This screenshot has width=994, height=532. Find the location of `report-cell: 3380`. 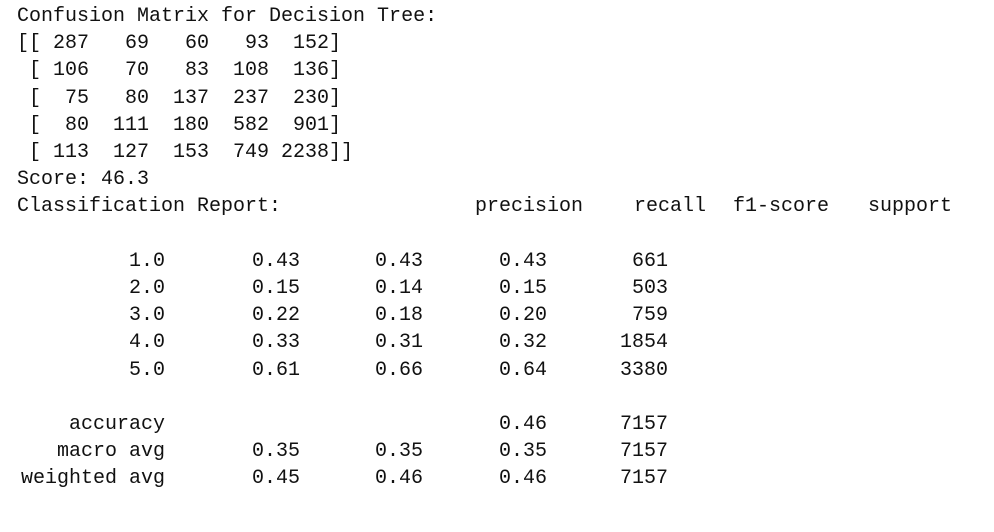

report-cell: 3380 is located at coordinates (643, 370).